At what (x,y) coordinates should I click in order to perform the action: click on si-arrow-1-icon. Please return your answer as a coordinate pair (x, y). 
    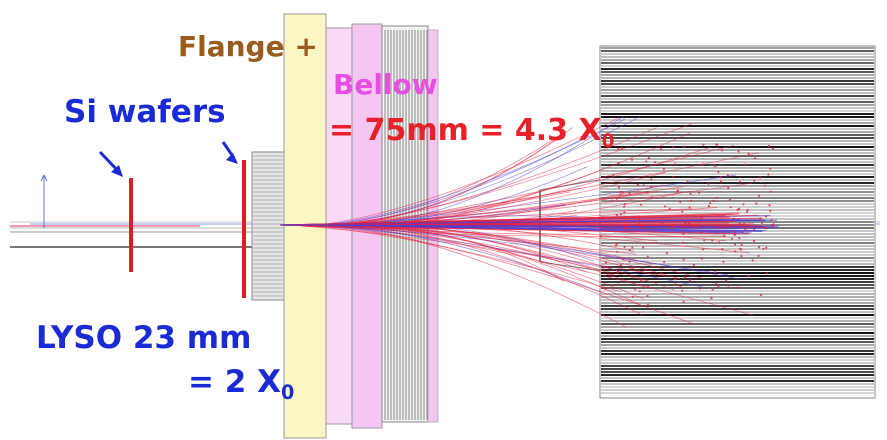
    Looking at the image, I should click on (110, 163).